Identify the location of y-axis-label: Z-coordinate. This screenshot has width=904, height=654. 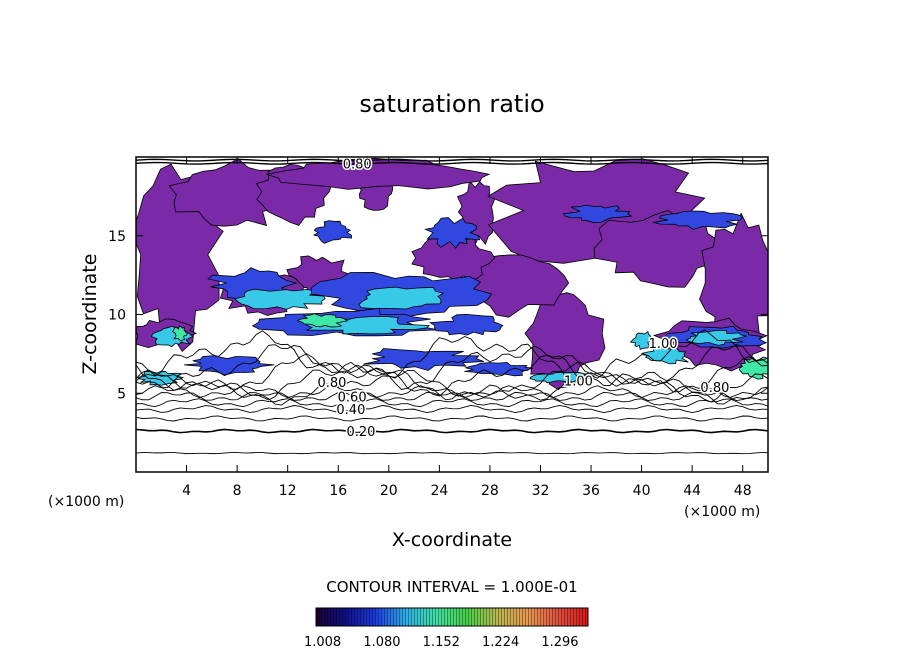
(90, 314).